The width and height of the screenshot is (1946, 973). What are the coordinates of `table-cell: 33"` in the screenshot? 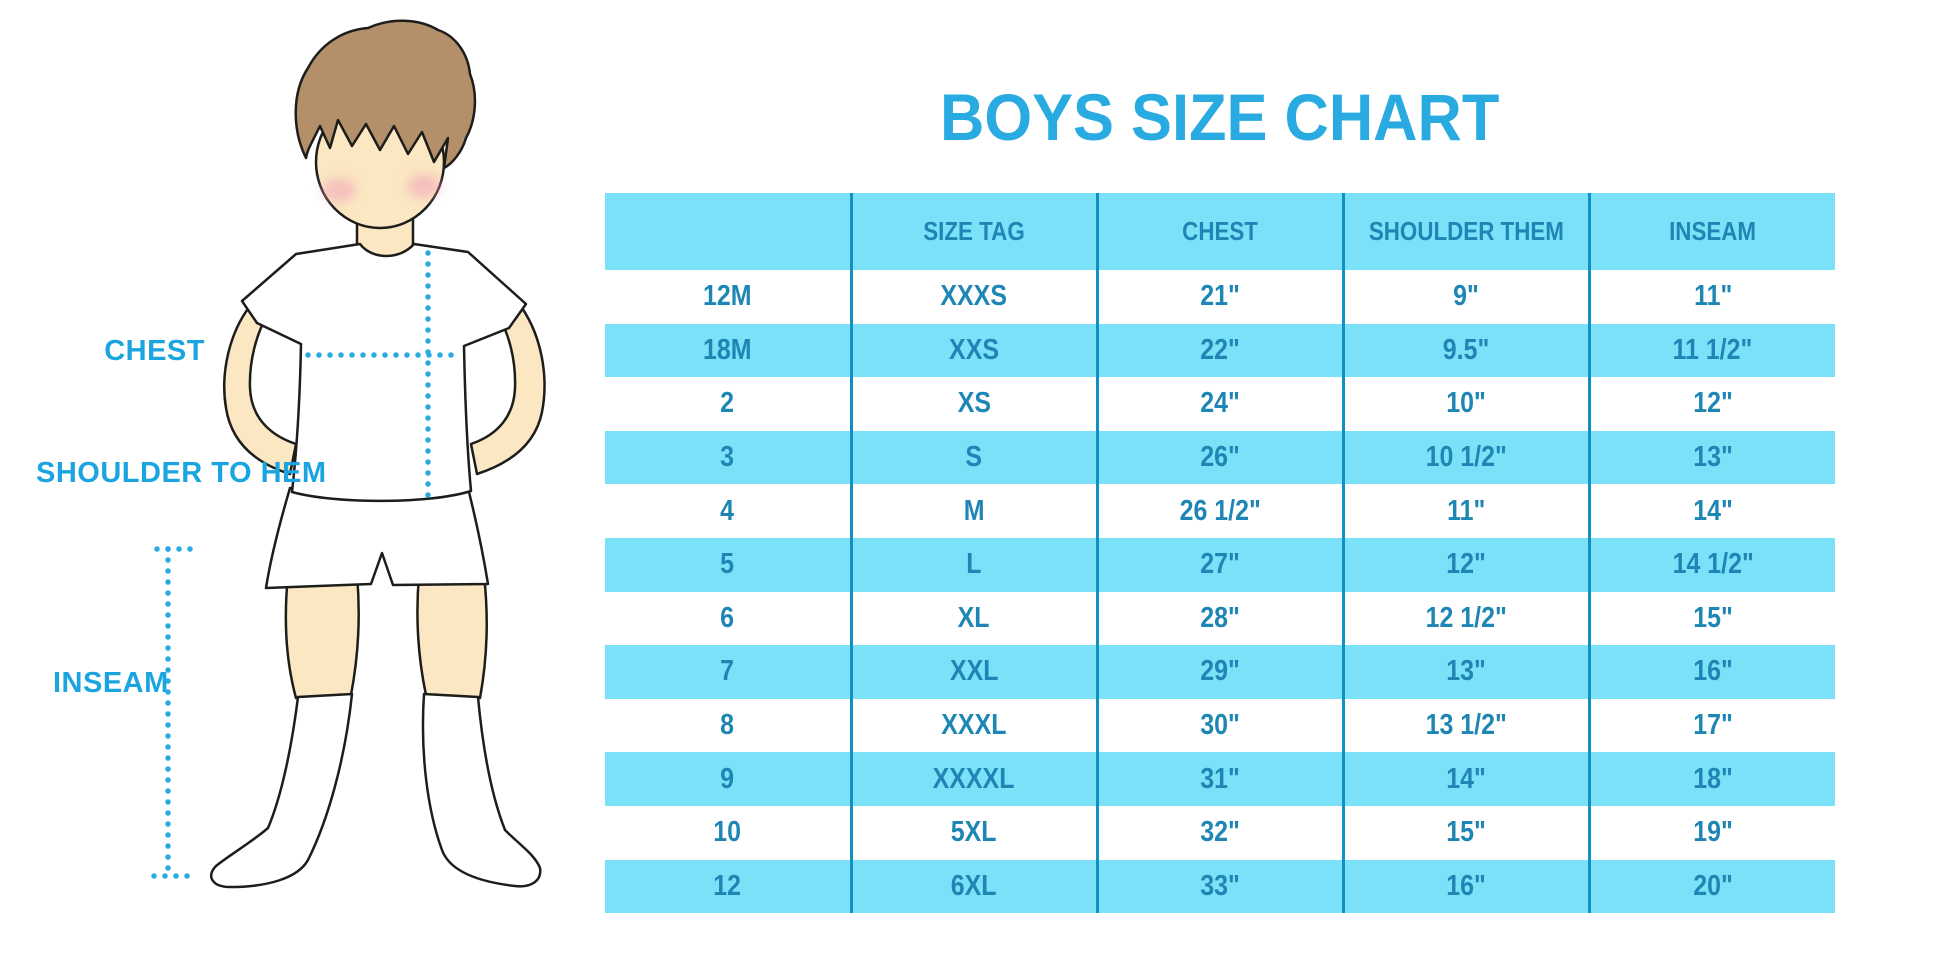 It's located at (1219, 886).